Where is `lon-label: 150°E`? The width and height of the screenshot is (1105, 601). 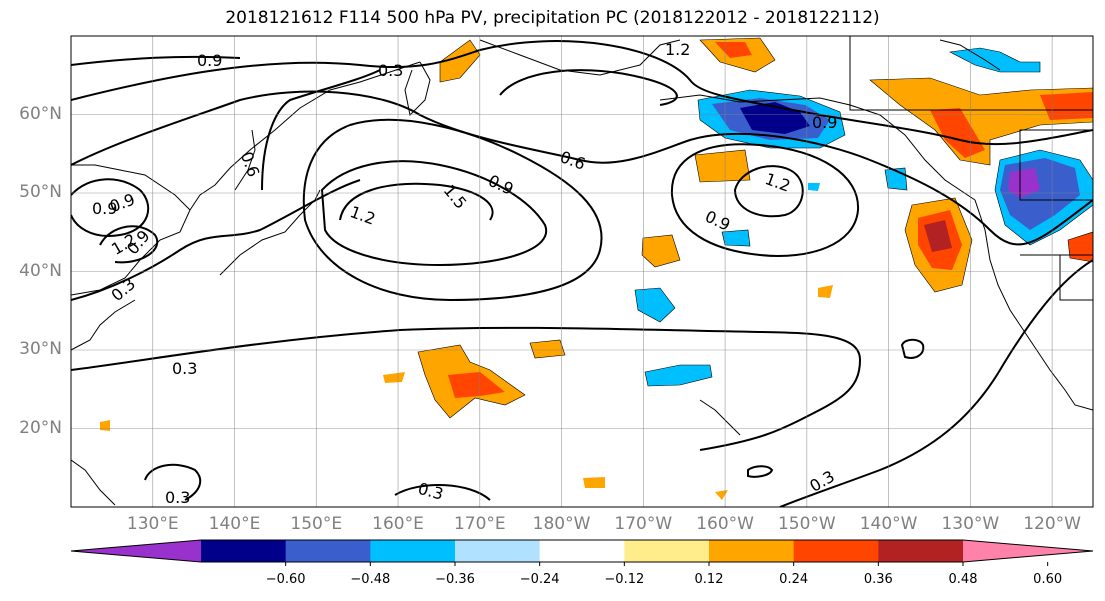
lon-label: 150°E is located at coordinates (316, 524).